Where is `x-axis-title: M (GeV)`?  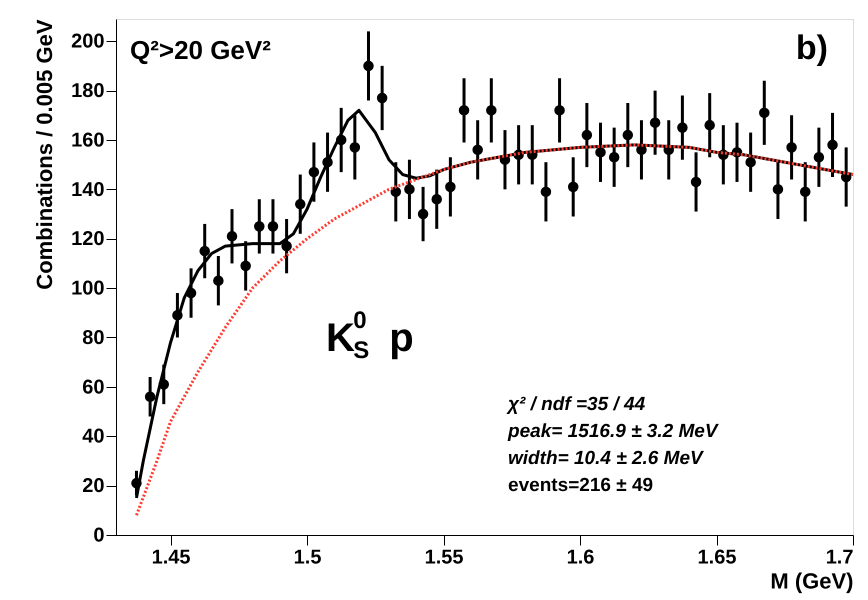
x-axis-title: M (GeV) is located at coordinates (812, 581).